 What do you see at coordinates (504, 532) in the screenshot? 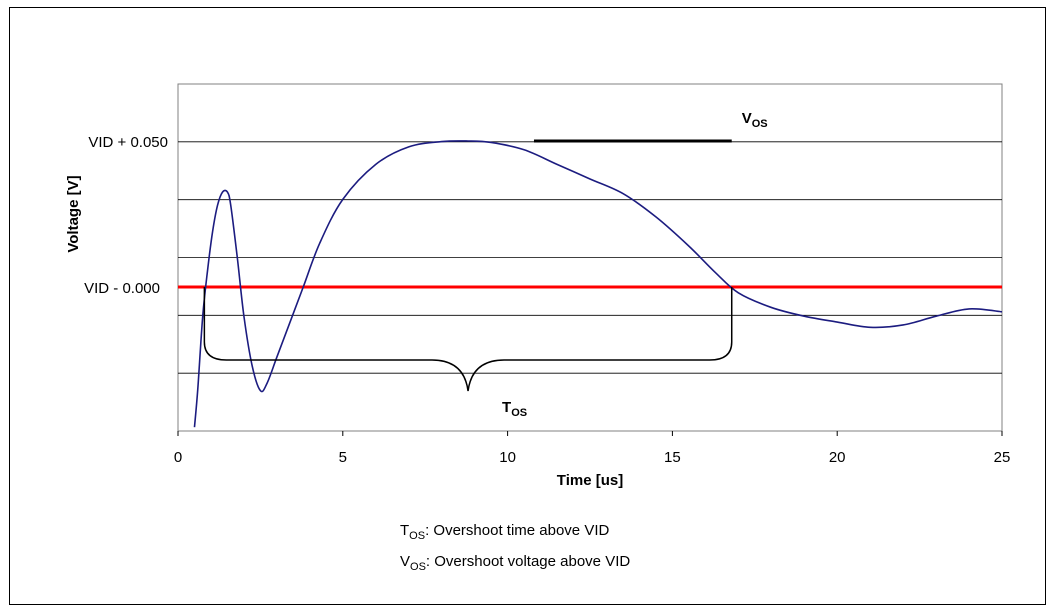
I see `legend-note-tos: TOS: Overshoot time above VID` at bounding box center [504, 532].